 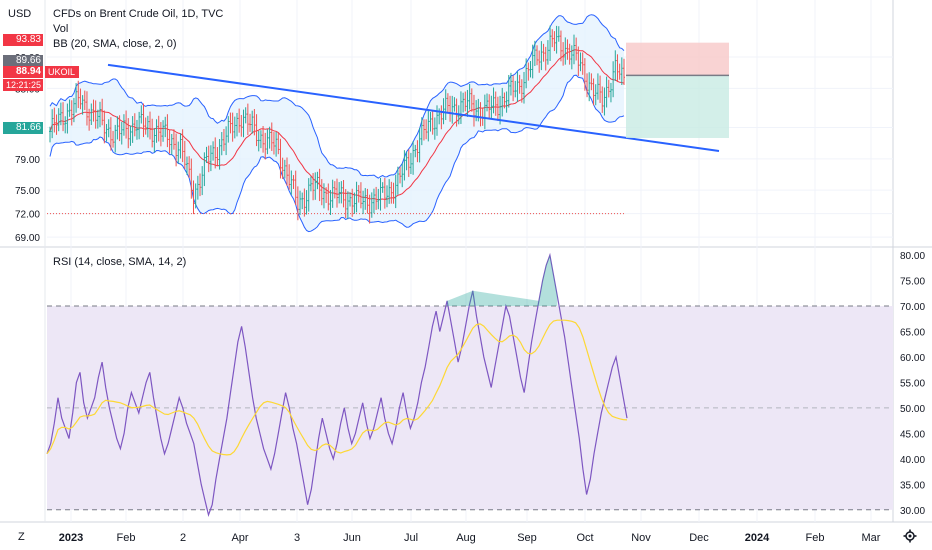 What do you see at coordinates (757, 538) in the screenshot?
I see `time-tick-label: 2024` at bounding box center [757, 538].